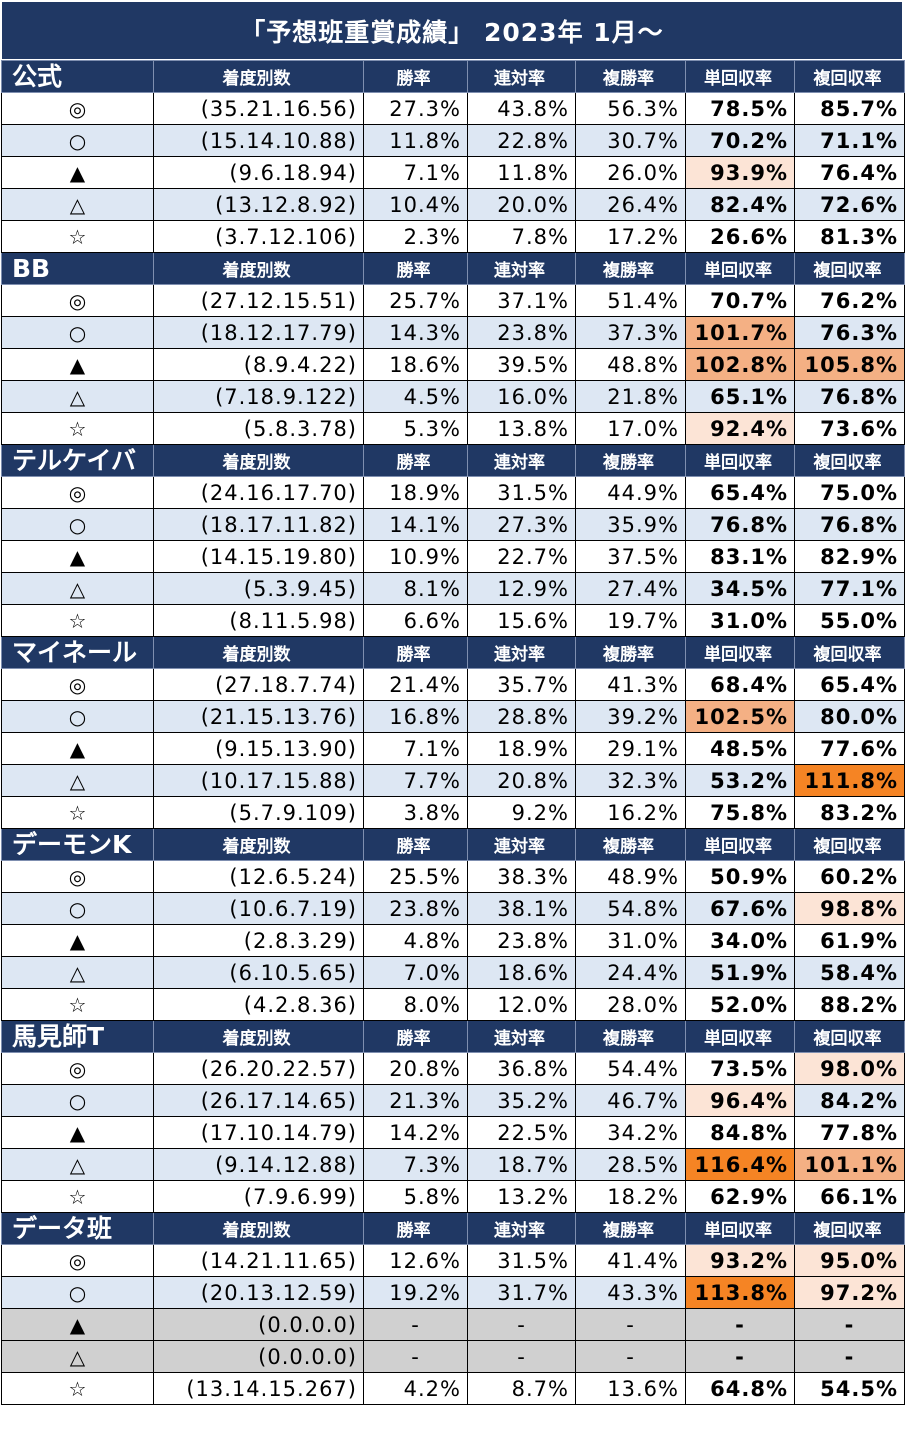 The height and width of the screenshot is (1441, 906). What do you see at coordinates (258, 812) in the screenshot?
I see `counts-cell: (5.7.9.109)` at bounding box center [258, 812].